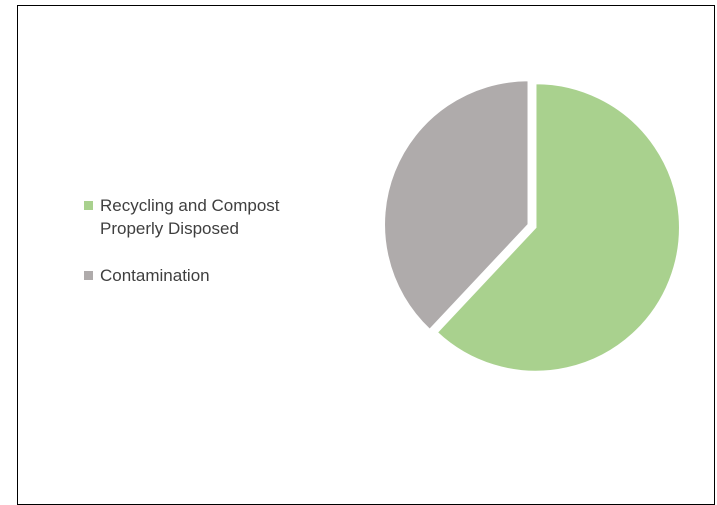 Image resolution: width=717 pixels, height=505 pixels. What do you see at coordinates (456, 205) in the screenshot?
I see `pie-slice-contamination` at bounding box center [456, 205].